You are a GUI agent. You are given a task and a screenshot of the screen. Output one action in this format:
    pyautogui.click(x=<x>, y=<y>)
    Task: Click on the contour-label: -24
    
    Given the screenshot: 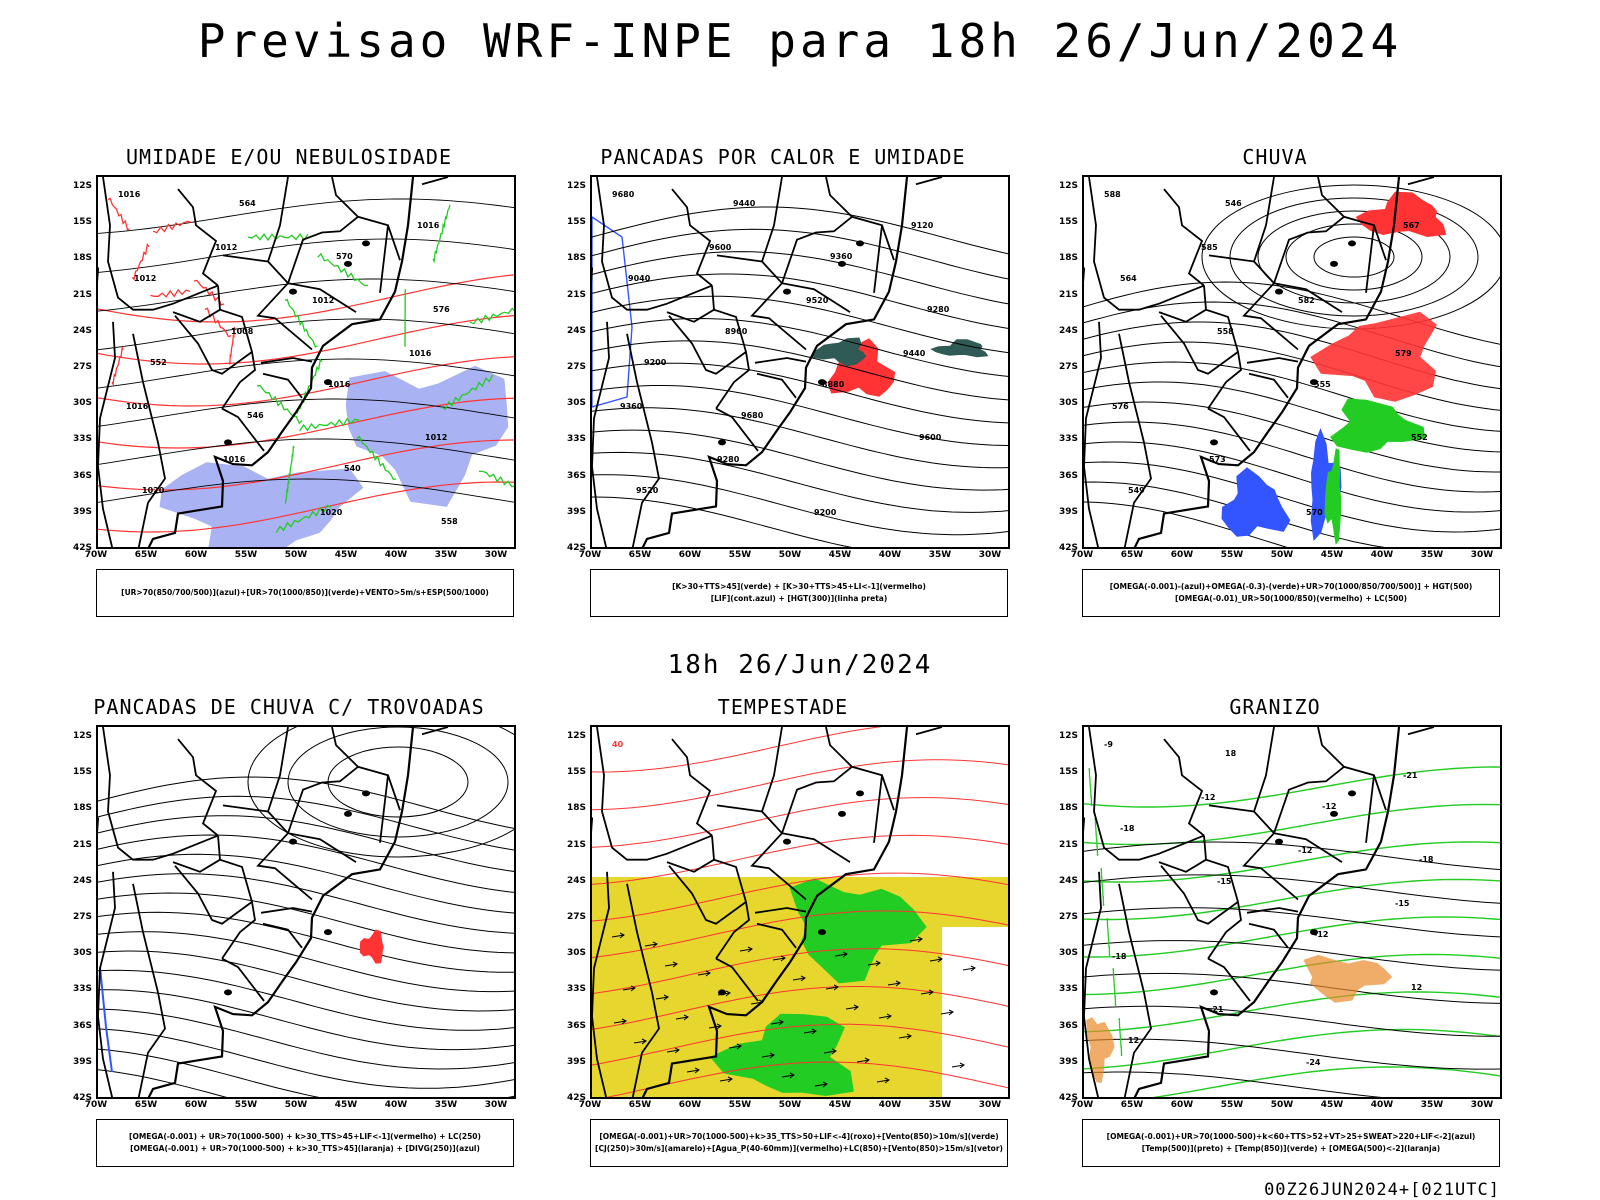 What is the action you would take?
    pyautogui.click(x=1313, y=1062)
    